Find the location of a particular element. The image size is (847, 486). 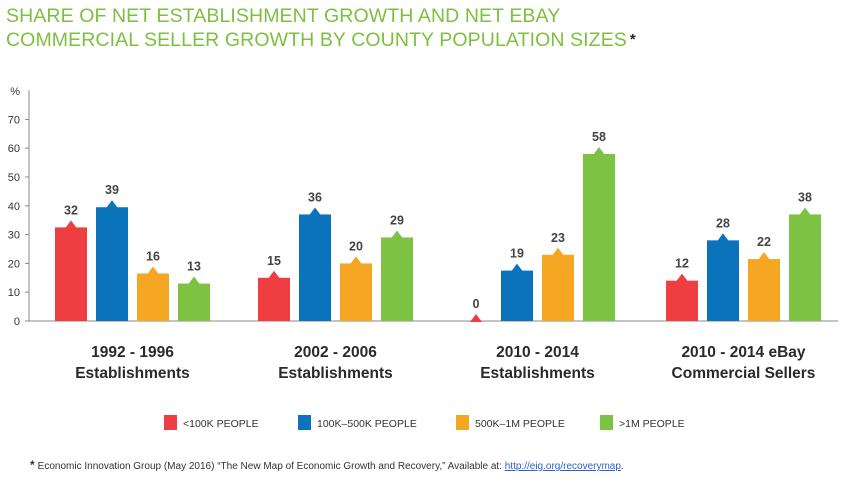

y-tick-label: 70 is located at coordinates (14, 120).